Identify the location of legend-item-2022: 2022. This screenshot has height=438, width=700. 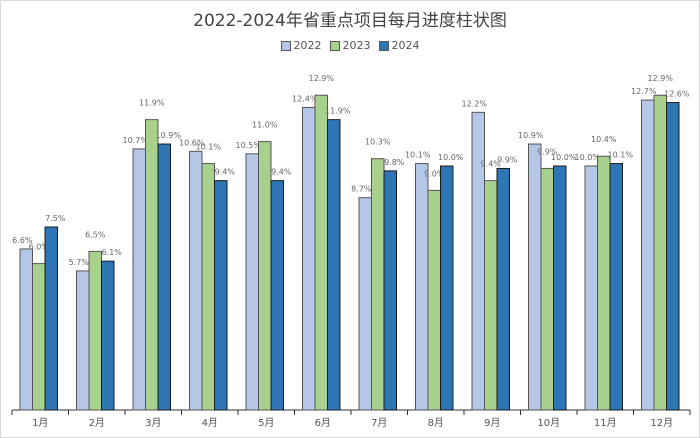
(301, 45).